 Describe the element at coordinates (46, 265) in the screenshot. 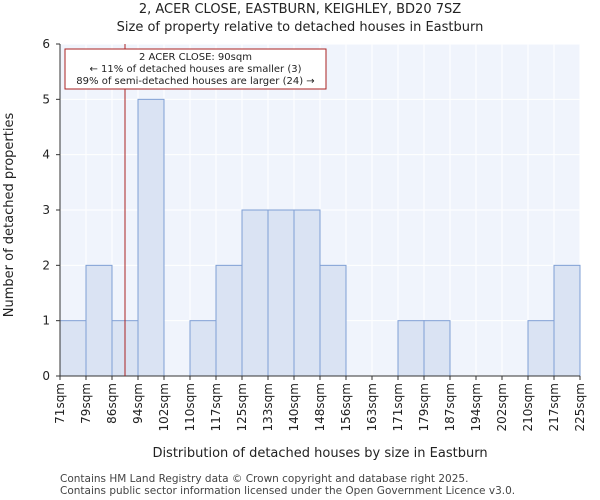

I see `y-tick-label: 2` at that location.